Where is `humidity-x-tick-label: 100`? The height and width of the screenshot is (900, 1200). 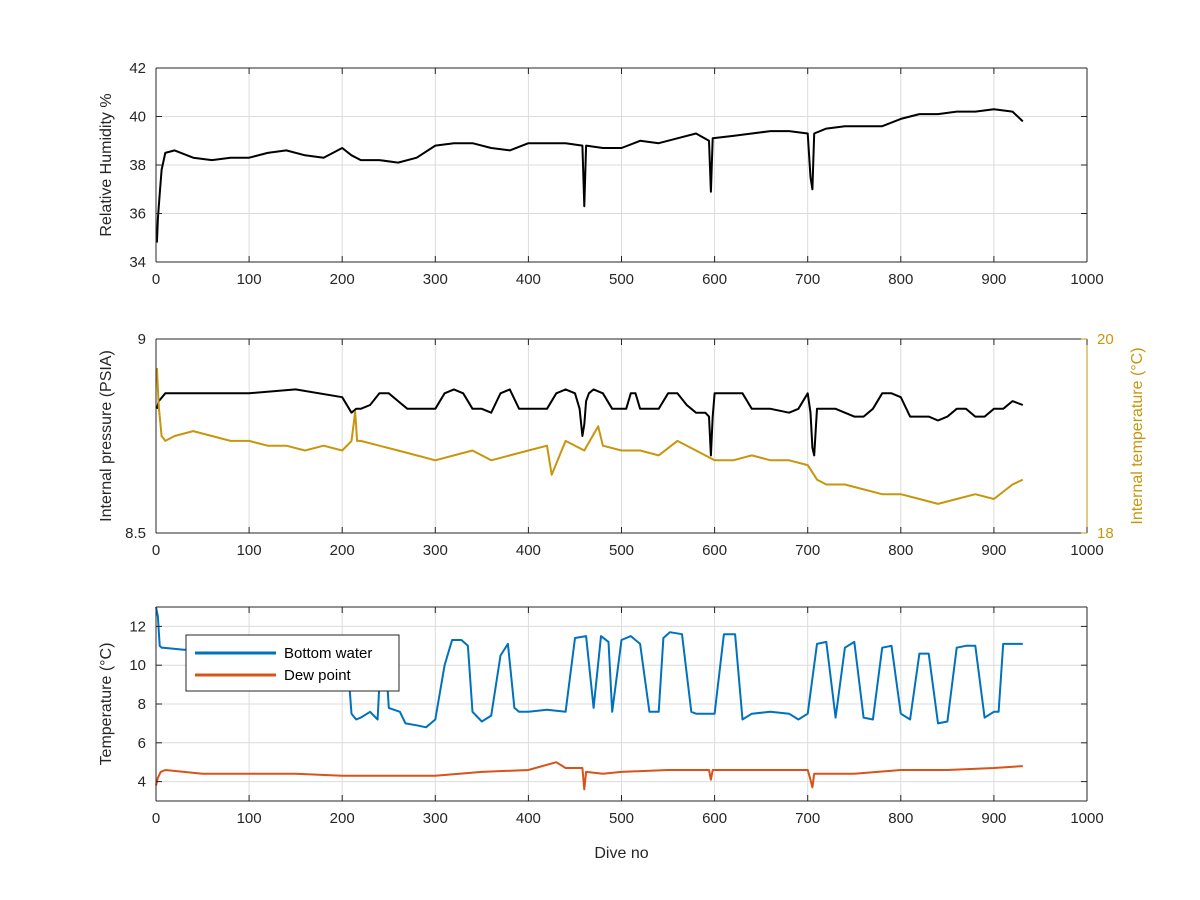
humidity-x-tick-label: 100 is located at coordinates (249, 279).